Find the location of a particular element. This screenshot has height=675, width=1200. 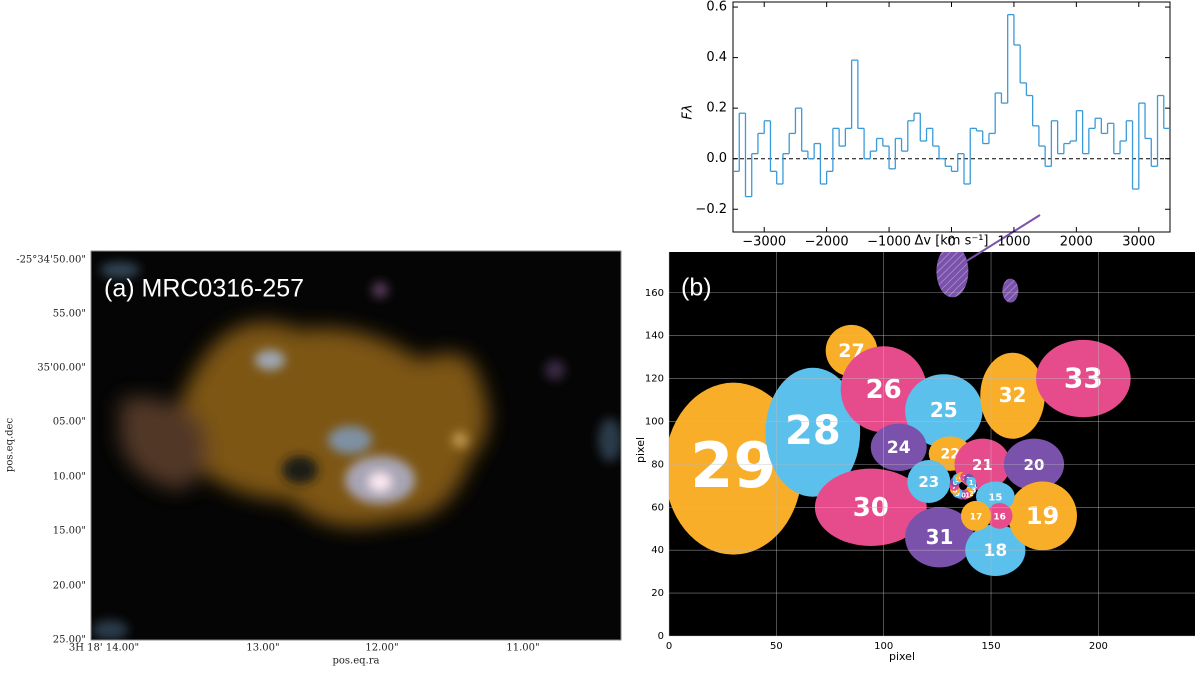

y-tick-label: 15.00" is located at coordinates (69, 531).